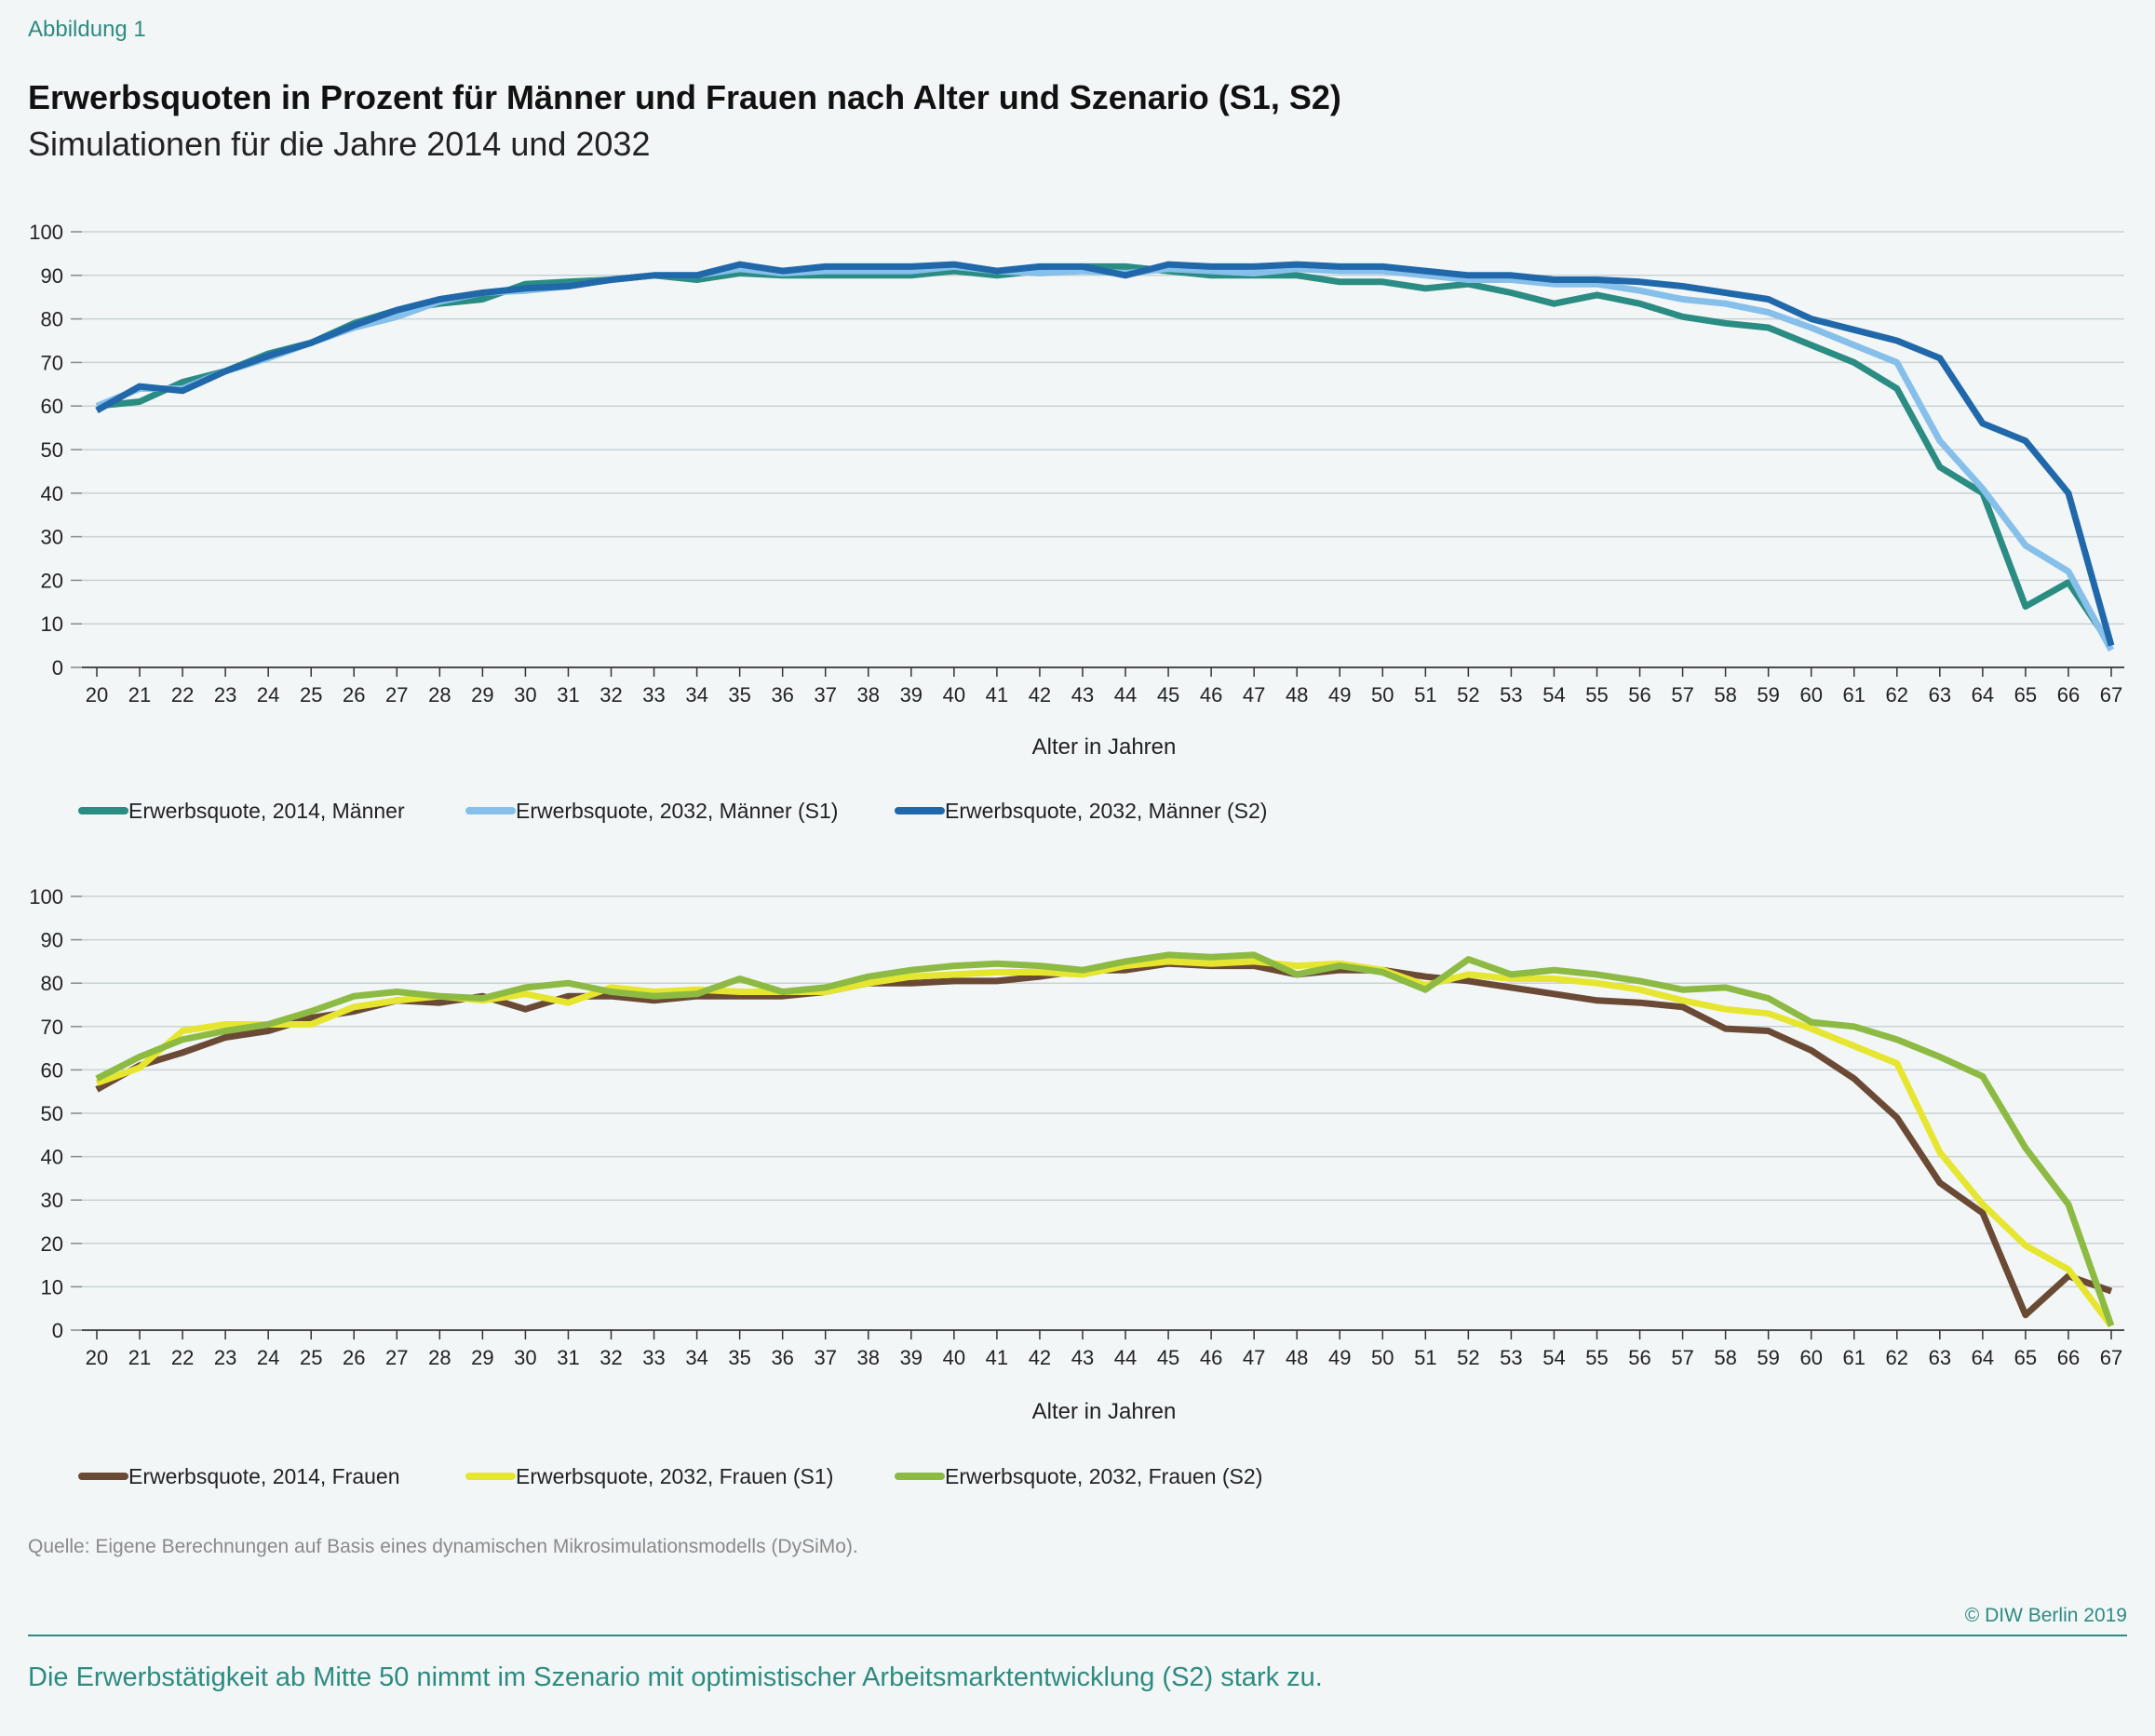  What do you see at coordinates (1425, 695) in the screenshot?
I see `x-tick-label: 51` at bounding box center [1425, 695].